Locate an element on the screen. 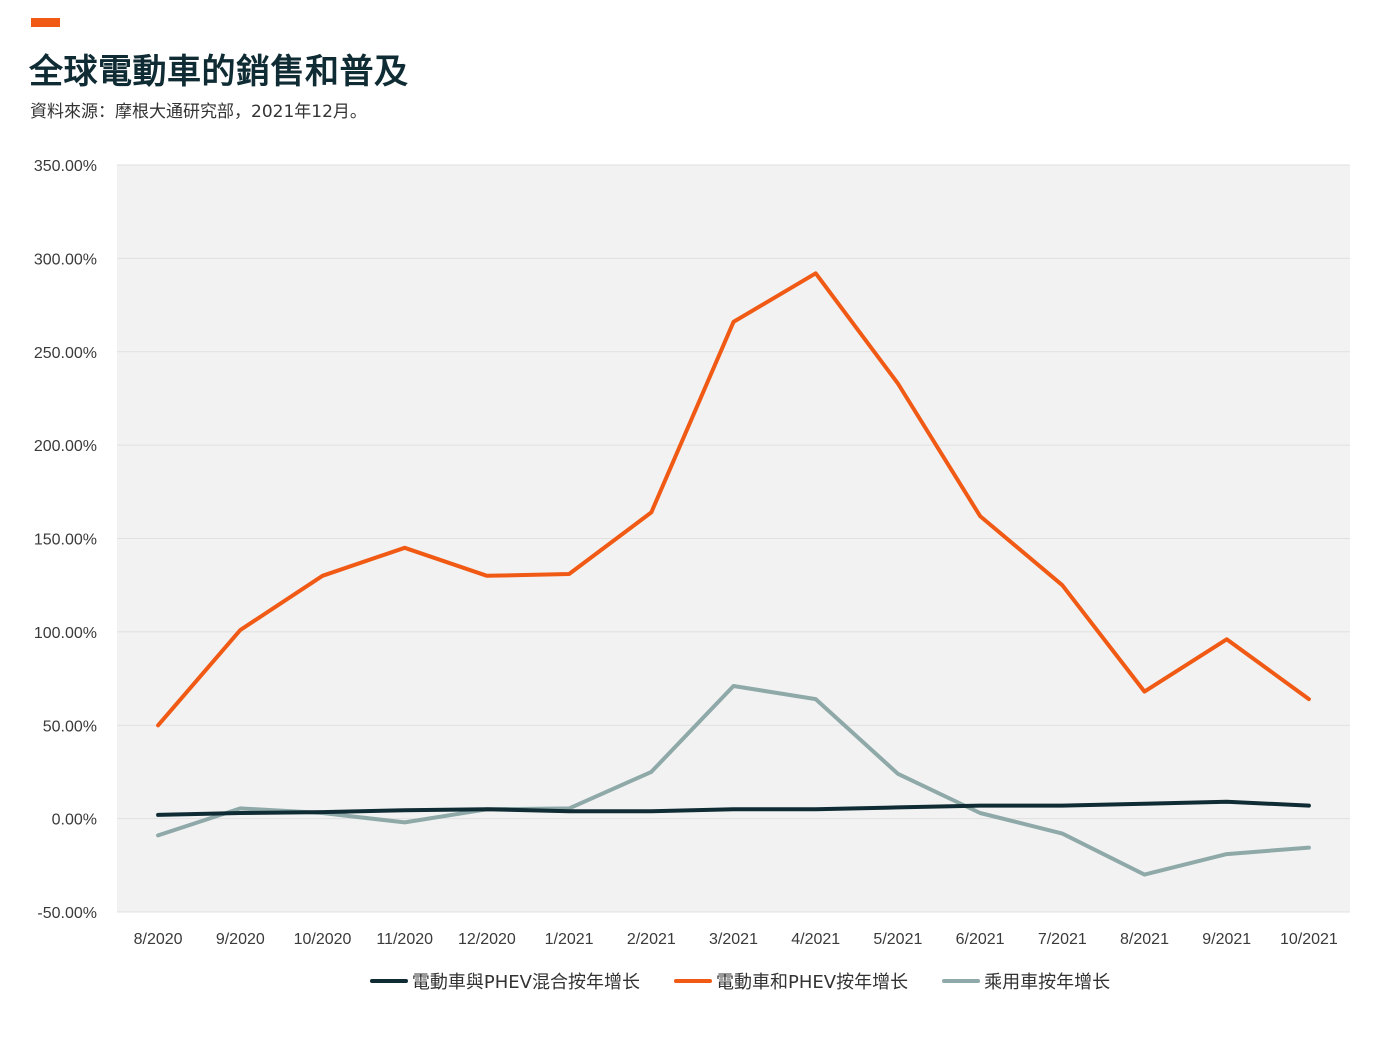 This screenshot has height=1050, width=1400. legend-item-ev-phev: 電動車和PHEV按年增长 is located at coordinates (791, 981).